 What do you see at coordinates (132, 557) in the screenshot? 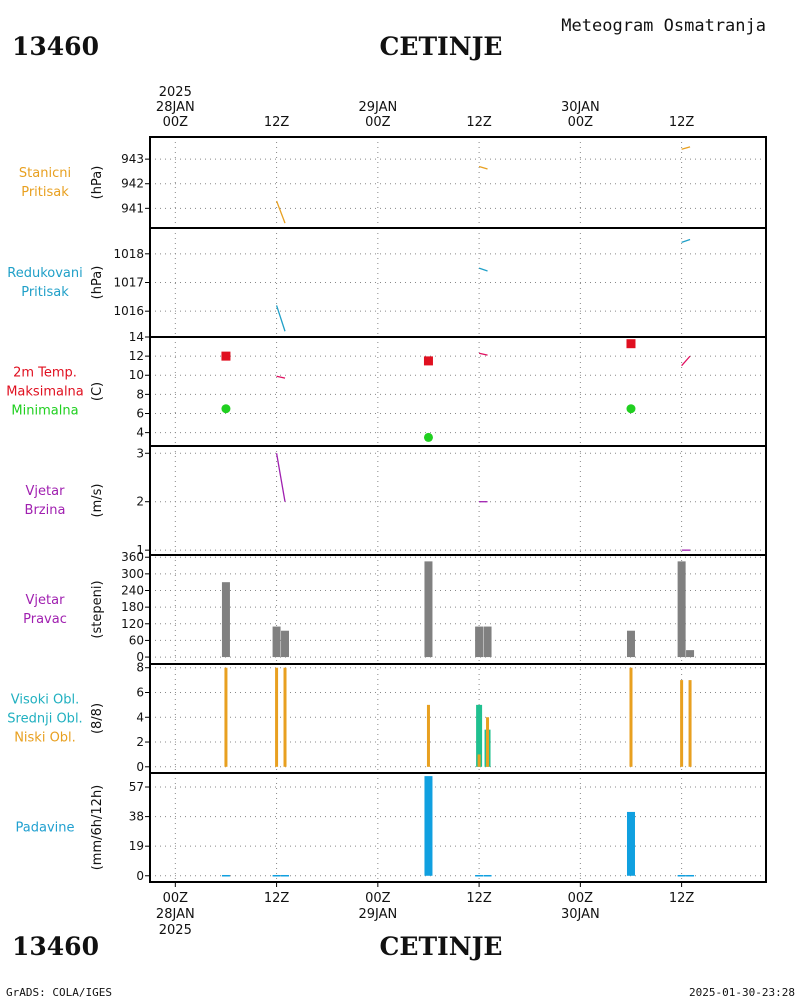
I see `y-tick-label: 360` at bounding box center [132, 557].